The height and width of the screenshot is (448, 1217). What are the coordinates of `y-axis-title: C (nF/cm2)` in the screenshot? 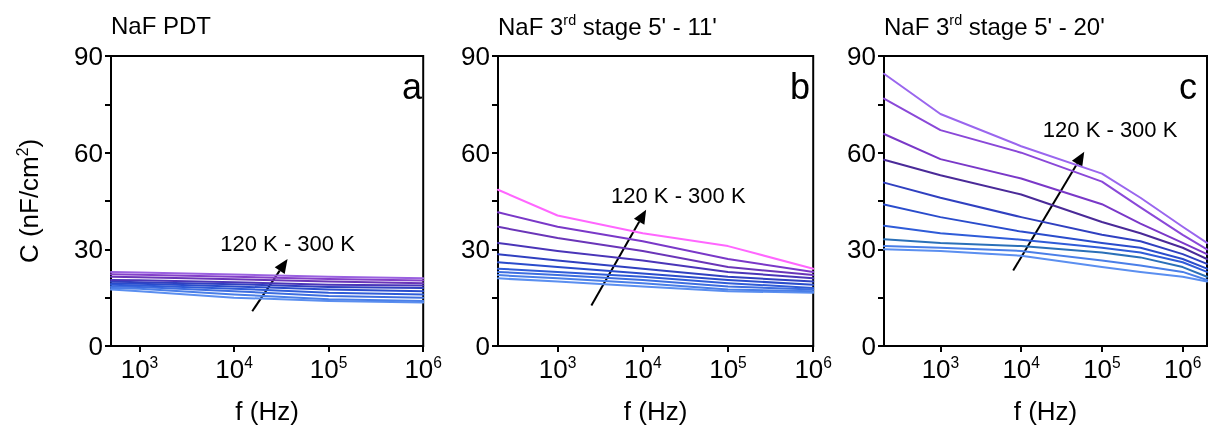 It's located at (28, 201).